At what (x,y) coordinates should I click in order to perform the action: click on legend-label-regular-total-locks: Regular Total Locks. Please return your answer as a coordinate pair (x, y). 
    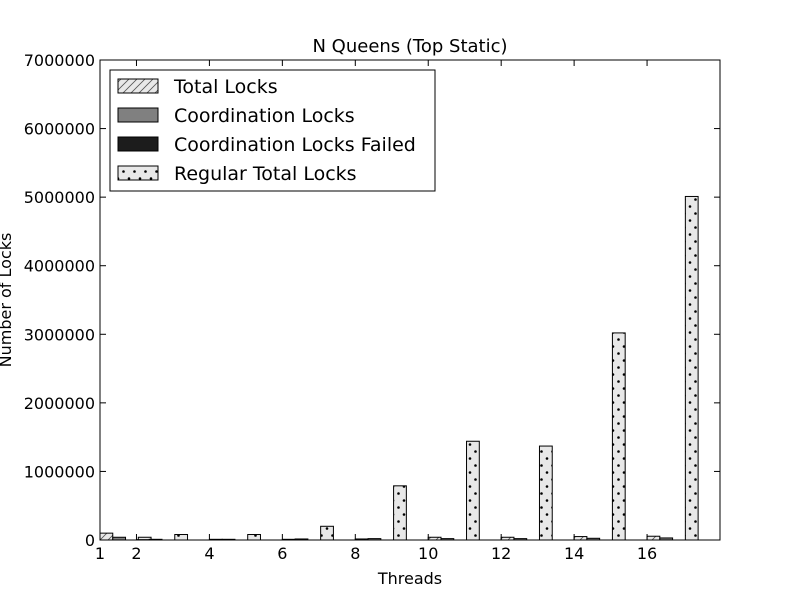
    Looking at the image, I should click on (265, 174).